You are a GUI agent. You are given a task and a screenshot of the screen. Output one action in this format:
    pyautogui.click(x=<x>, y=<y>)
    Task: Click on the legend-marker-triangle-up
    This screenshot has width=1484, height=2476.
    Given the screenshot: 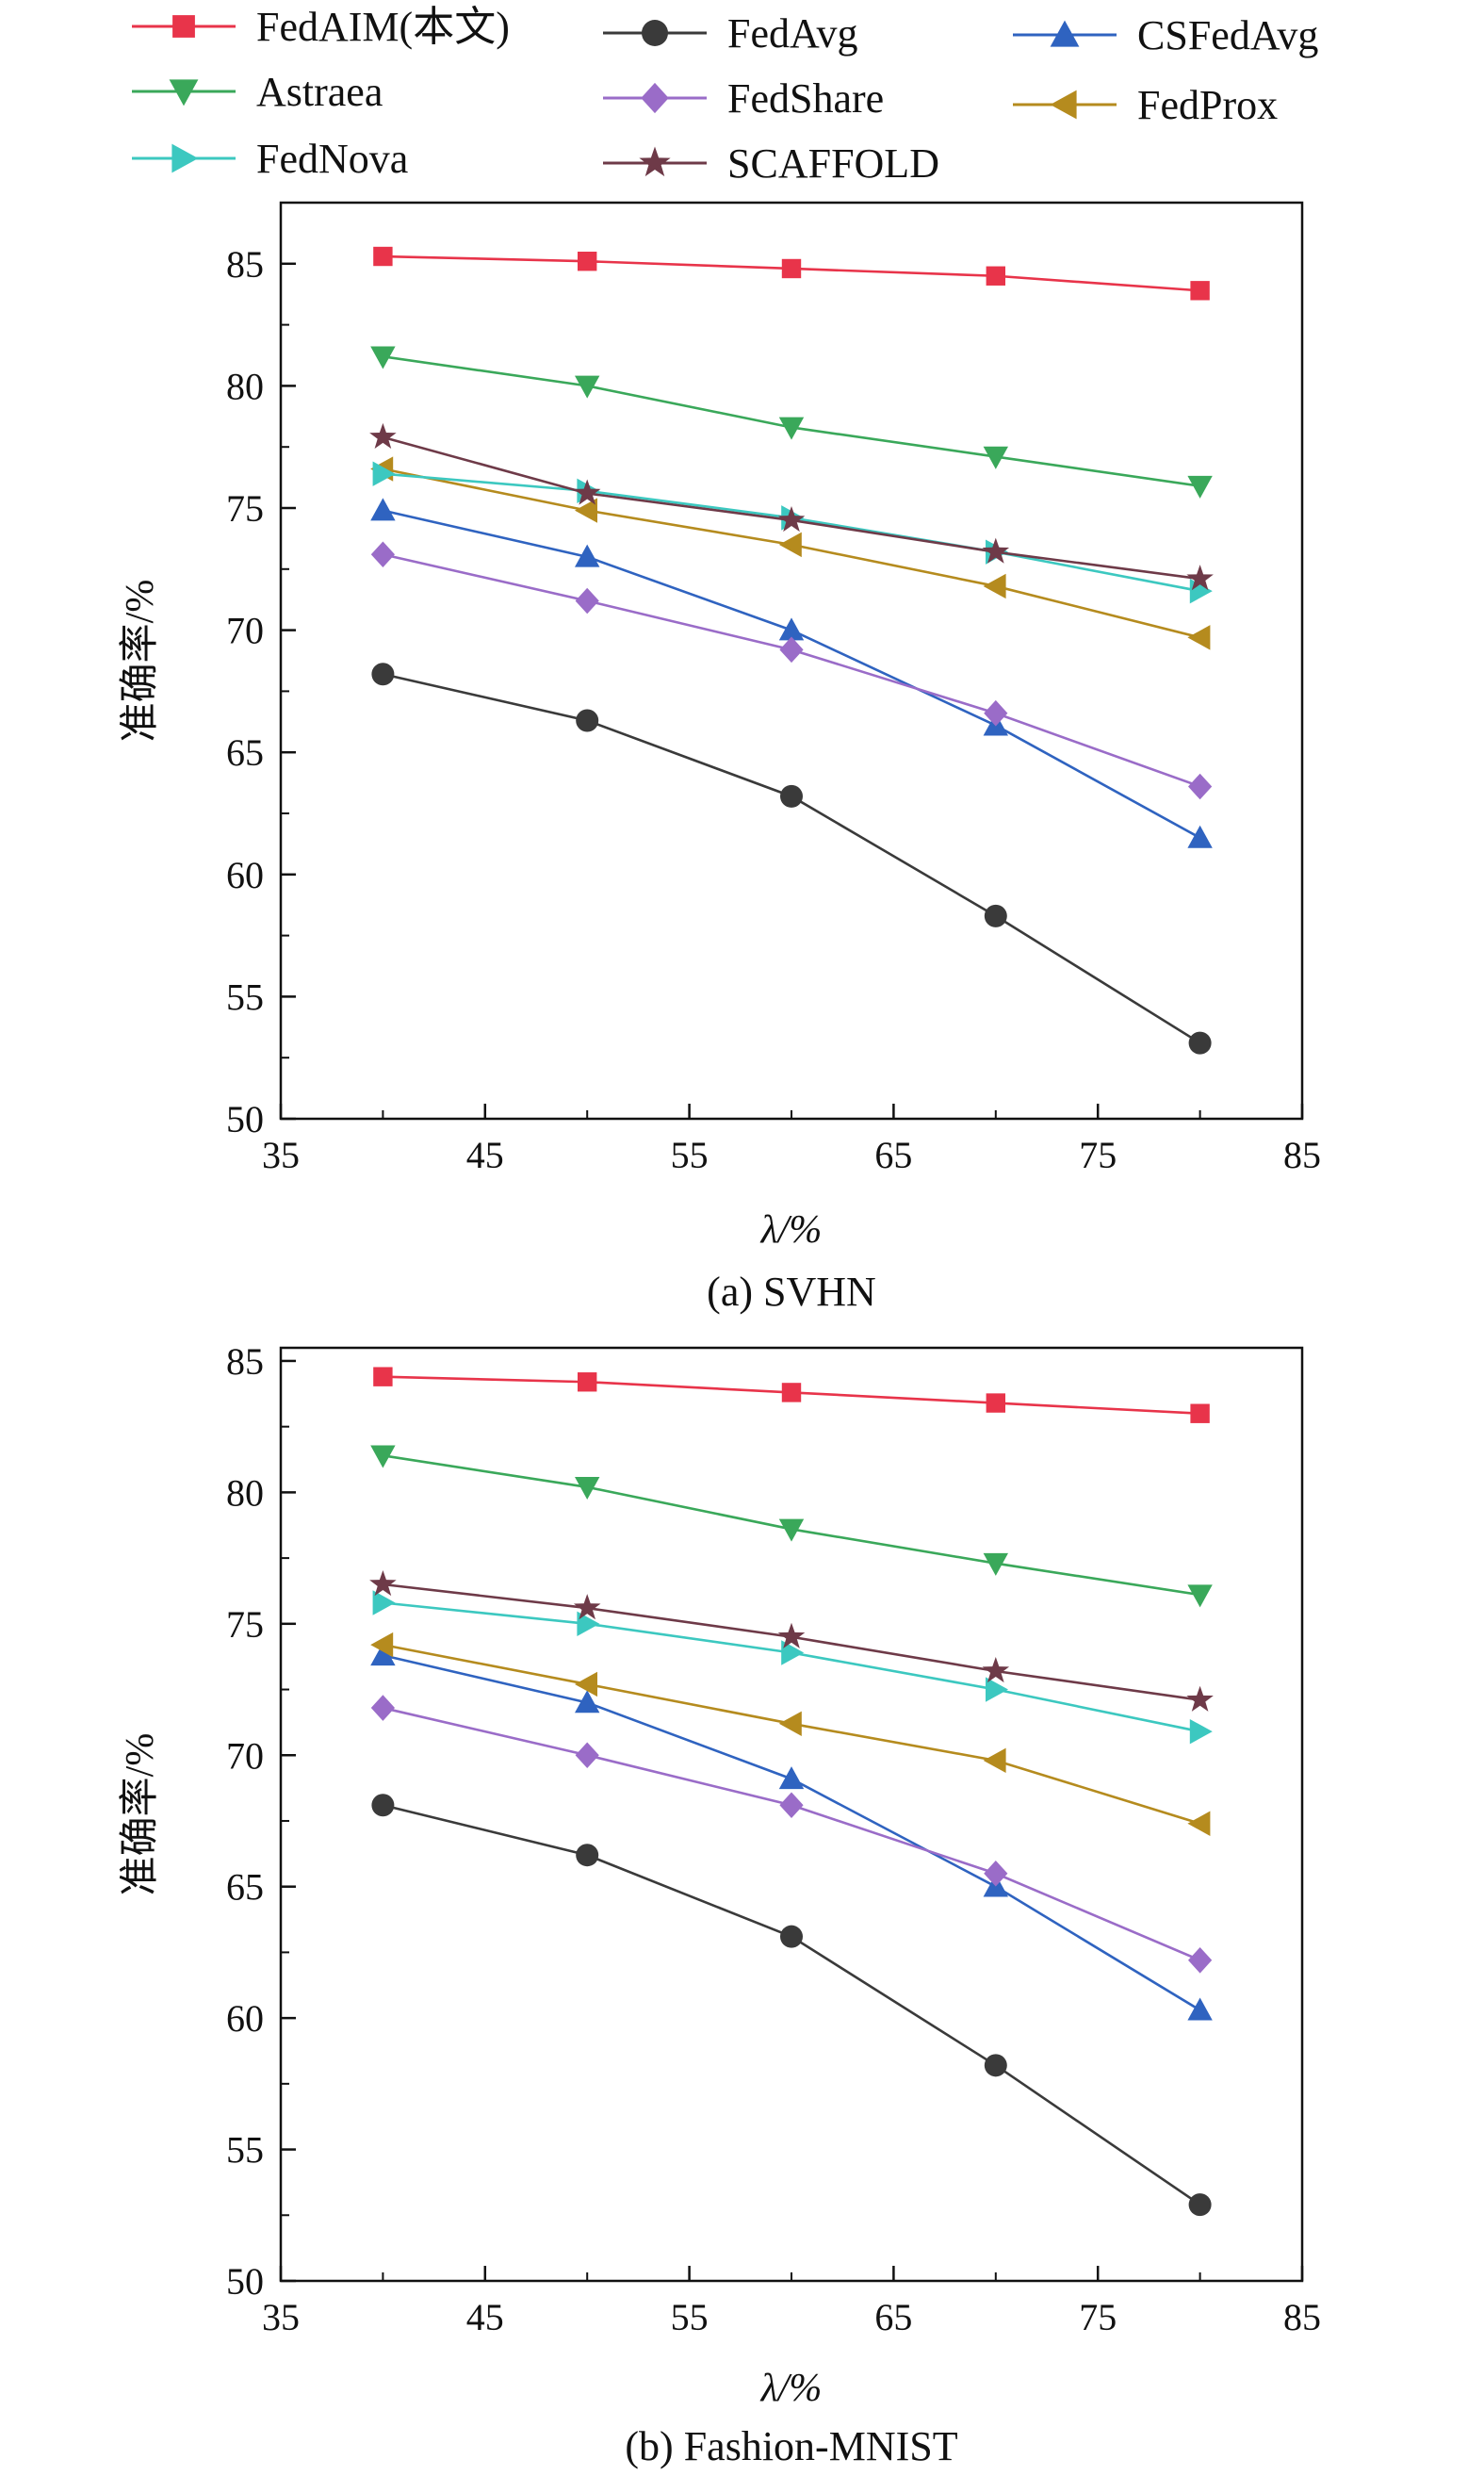 What is the action you would take?
    pyautogui.click(x=1065, y=33)
    